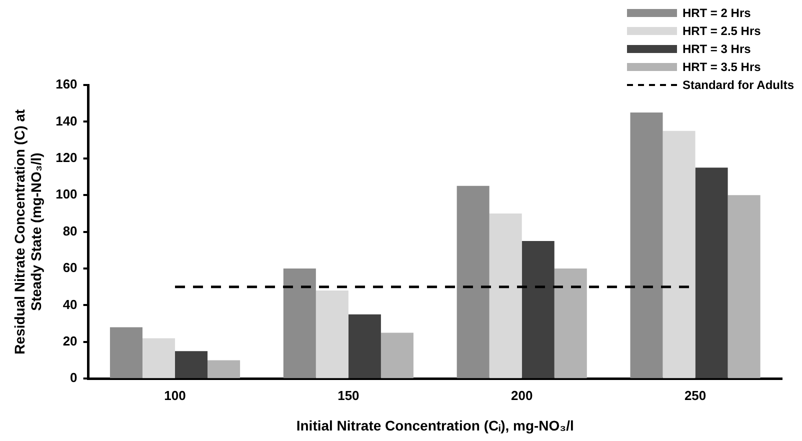 Image resolution: width=802 pixels, height=441 pixels. What do you see at coordinates (349, 395) in the screenshot?
I see `x-tick-label: 150` at bounding box center [349, 395].